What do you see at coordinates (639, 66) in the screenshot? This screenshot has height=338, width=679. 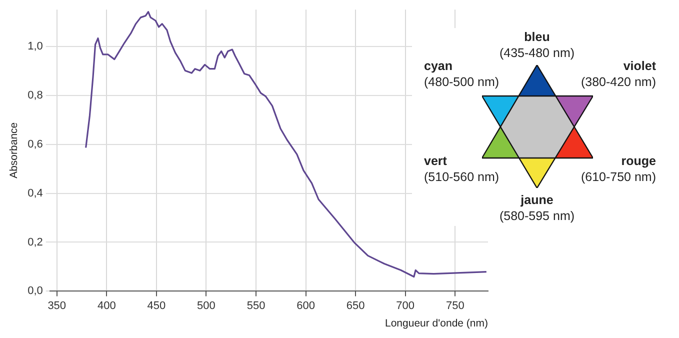 I see `text: violet` at bounding box center [639, 66].